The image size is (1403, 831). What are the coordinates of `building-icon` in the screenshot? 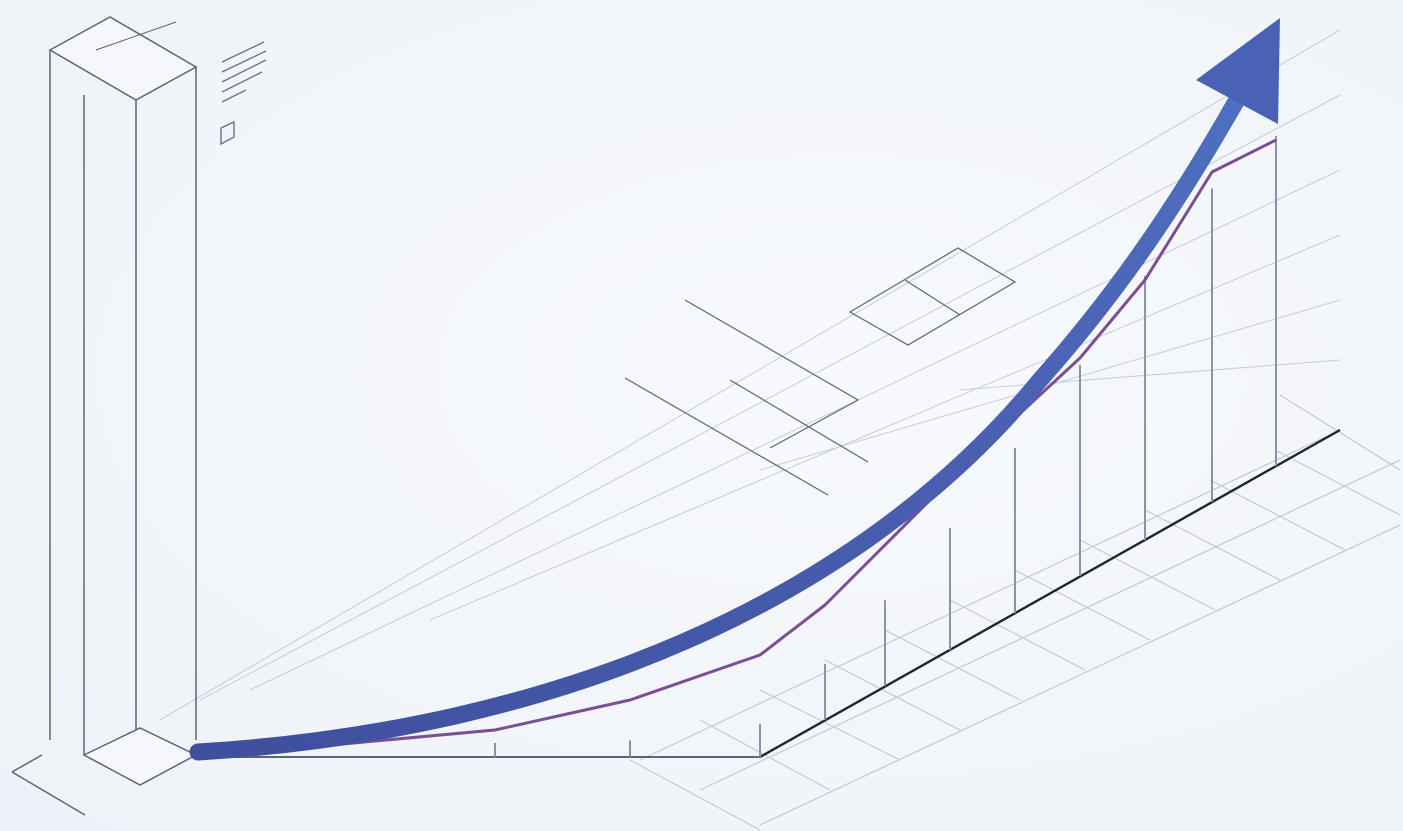 It's located at (104, 416).